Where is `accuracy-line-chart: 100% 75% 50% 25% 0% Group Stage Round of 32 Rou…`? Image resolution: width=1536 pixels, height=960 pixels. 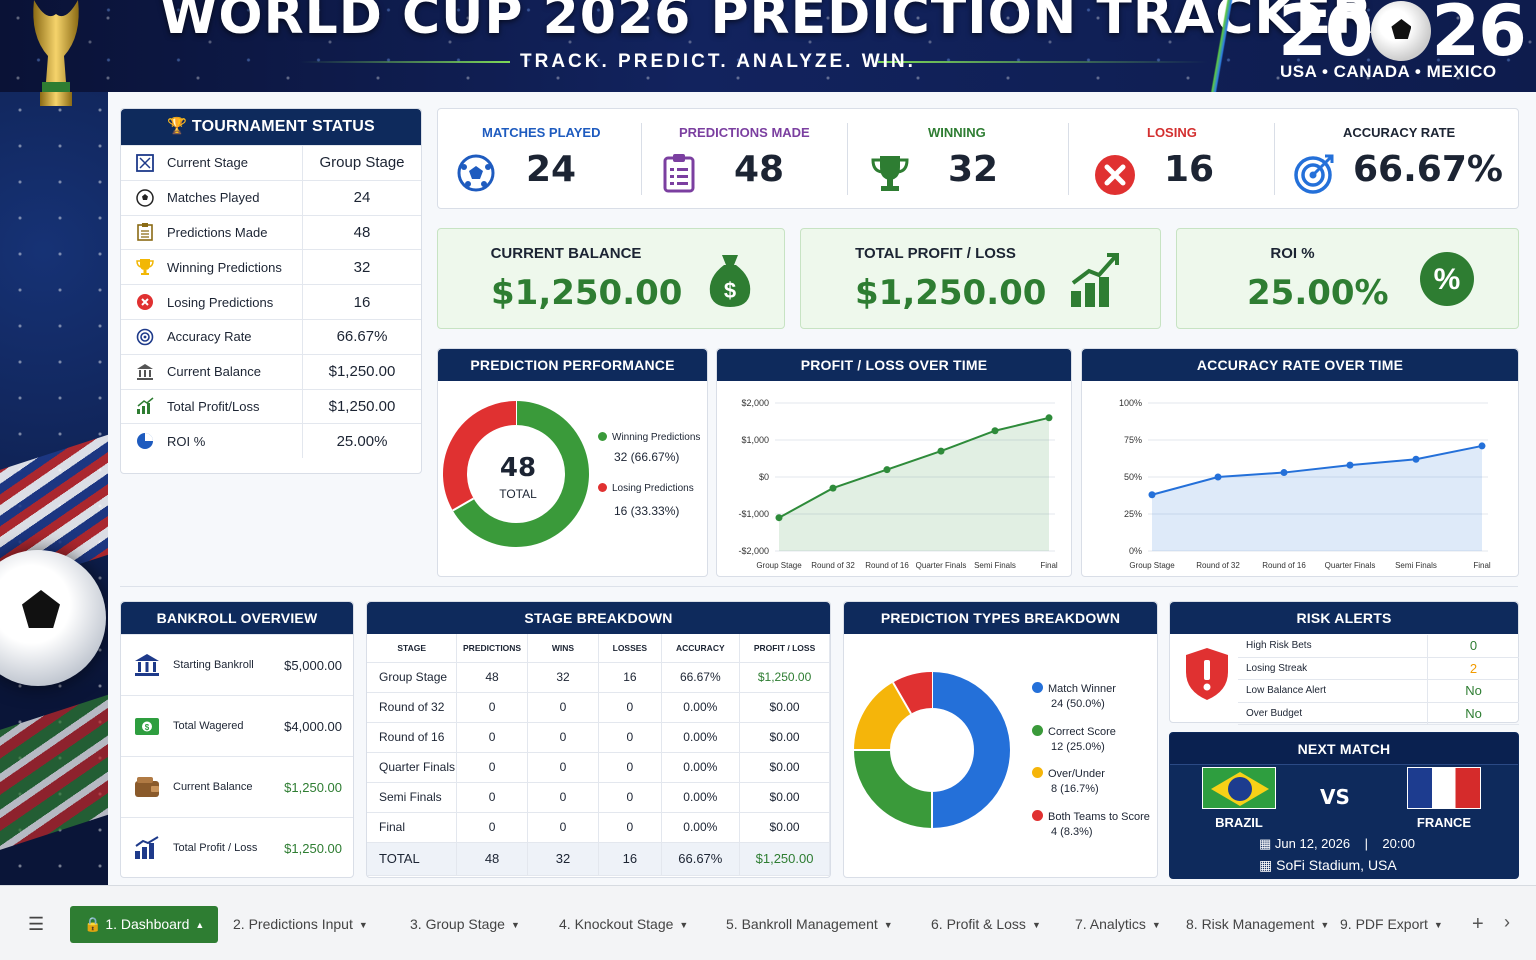 accuracy-line-chart: 100% 75% 50% 25% 0% Group Stage Round of 32 Rou… is located at coordinates (1305, 484).